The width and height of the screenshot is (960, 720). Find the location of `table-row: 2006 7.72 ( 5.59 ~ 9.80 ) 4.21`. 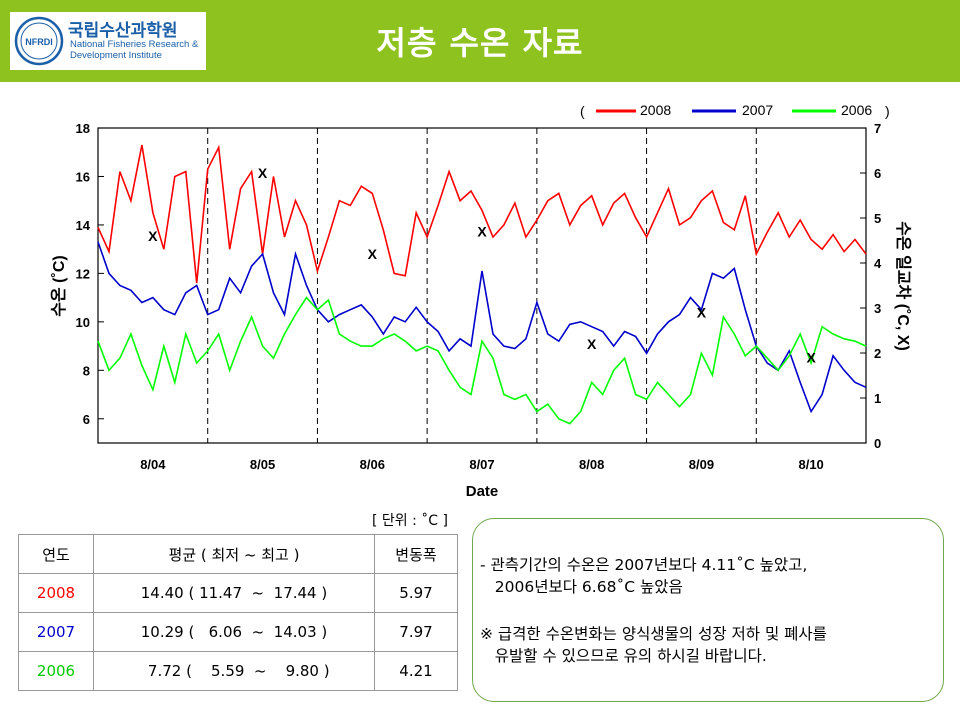

table-row: 2006 7.72 ( 5.59 ~ 9.80 ) 4.21 is located at coordinates (238, 671).